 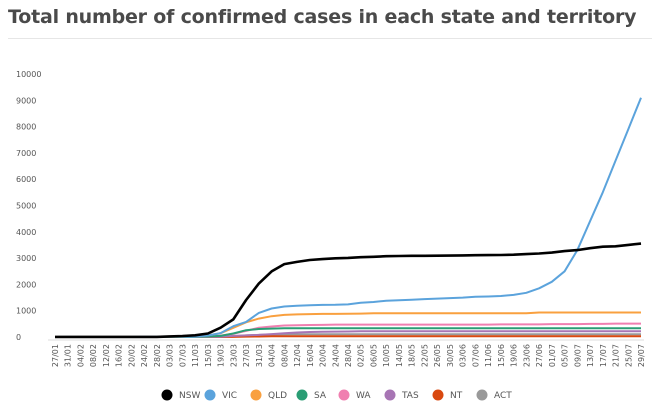 I want to click on legend-marker-sa, so click(x=302, y=395).